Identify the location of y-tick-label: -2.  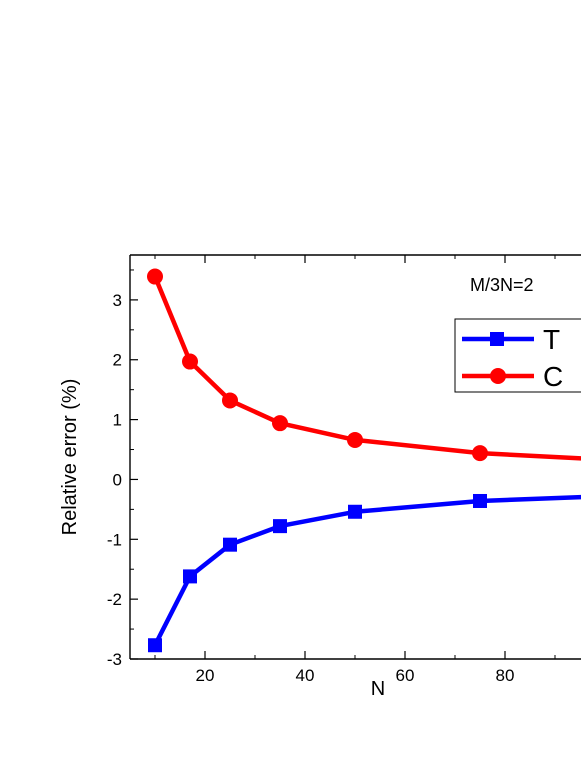
(114, 599).